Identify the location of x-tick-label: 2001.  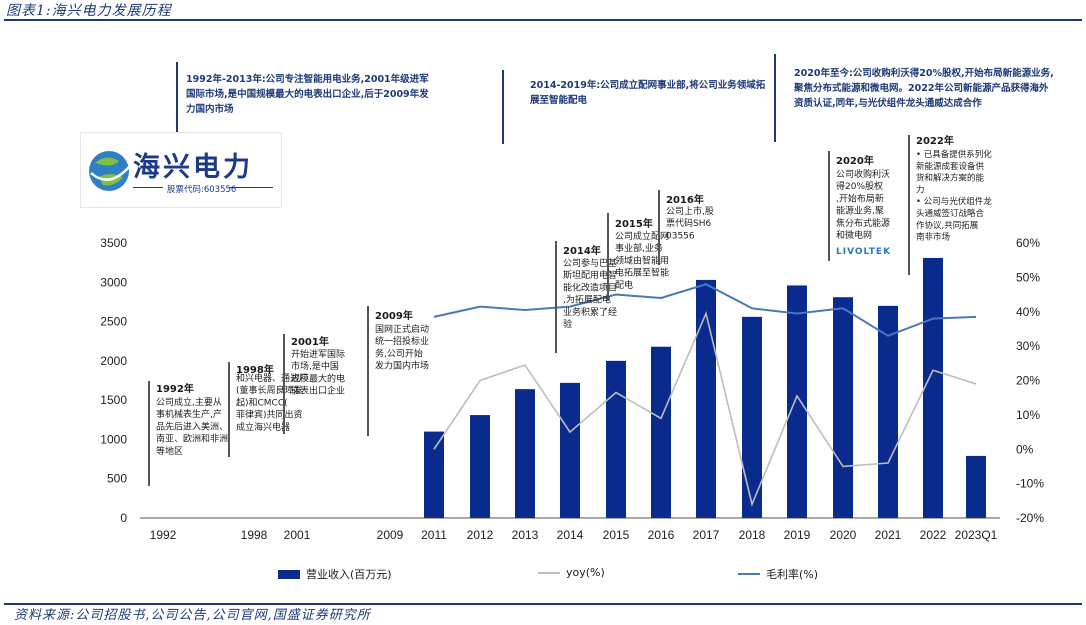
(297, 535).